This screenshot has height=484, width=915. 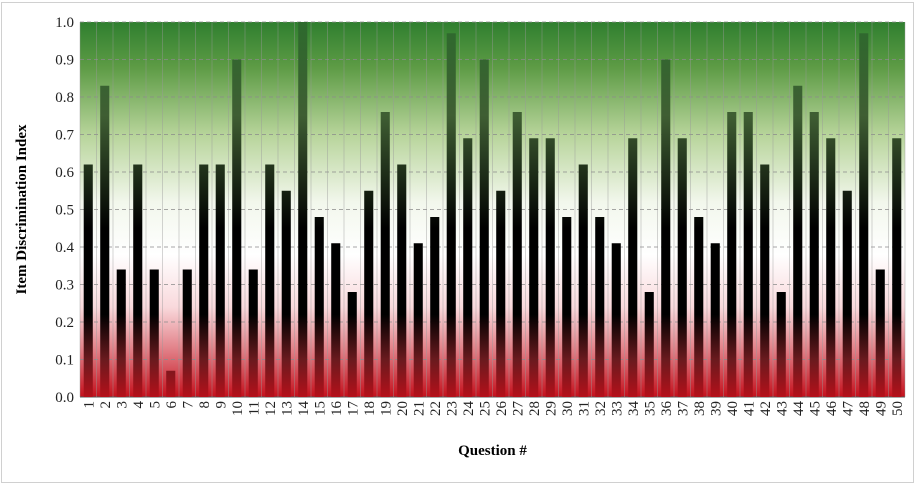 I want to click on y-axis-title: Item Discrimination Index, so click(x=22, y=209).